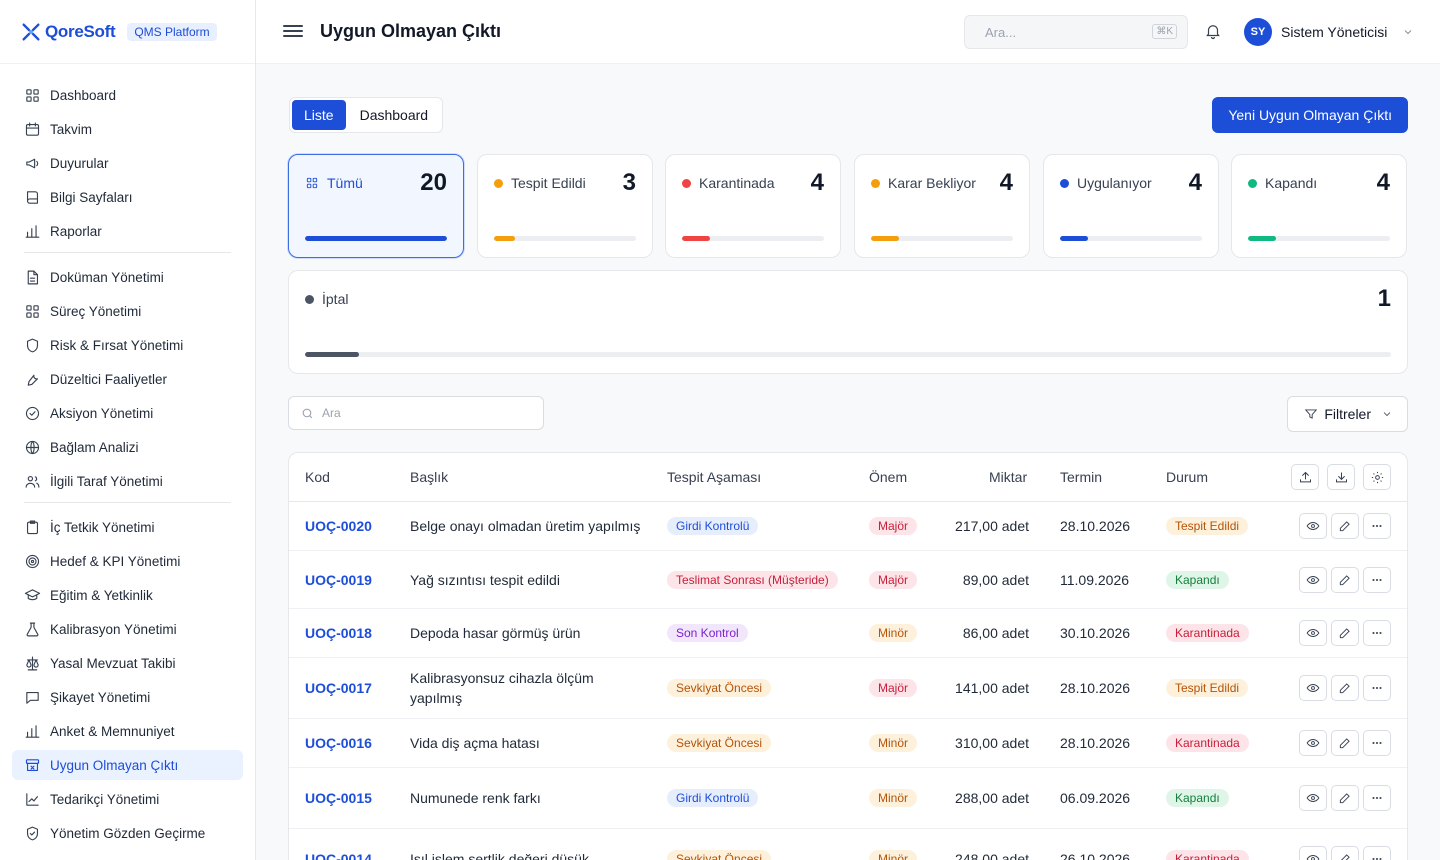  I want to click on stage-badge: Son Kontrol, so click(707, 633).